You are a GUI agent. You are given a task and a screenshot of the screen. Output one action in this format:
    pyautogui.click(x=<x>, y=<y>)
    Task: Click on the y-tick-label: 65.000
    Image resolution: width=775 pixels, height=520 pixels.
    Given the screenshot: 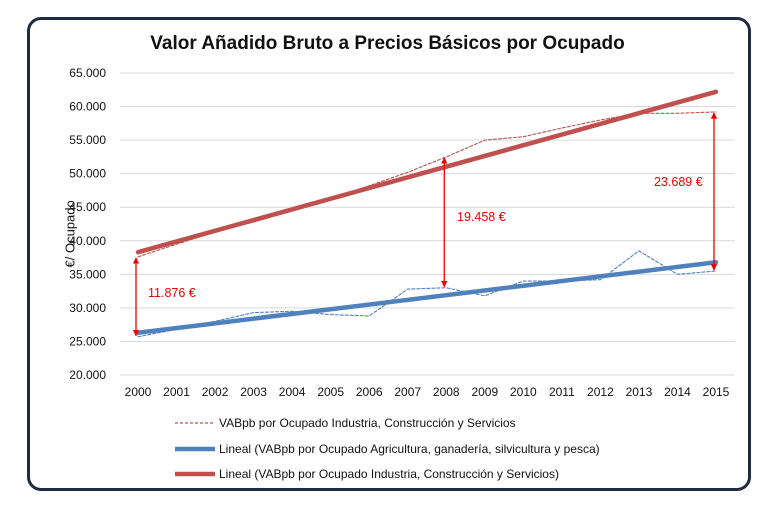 What is the action you would take?
    pyautogui.click(x=87, y=73)
    